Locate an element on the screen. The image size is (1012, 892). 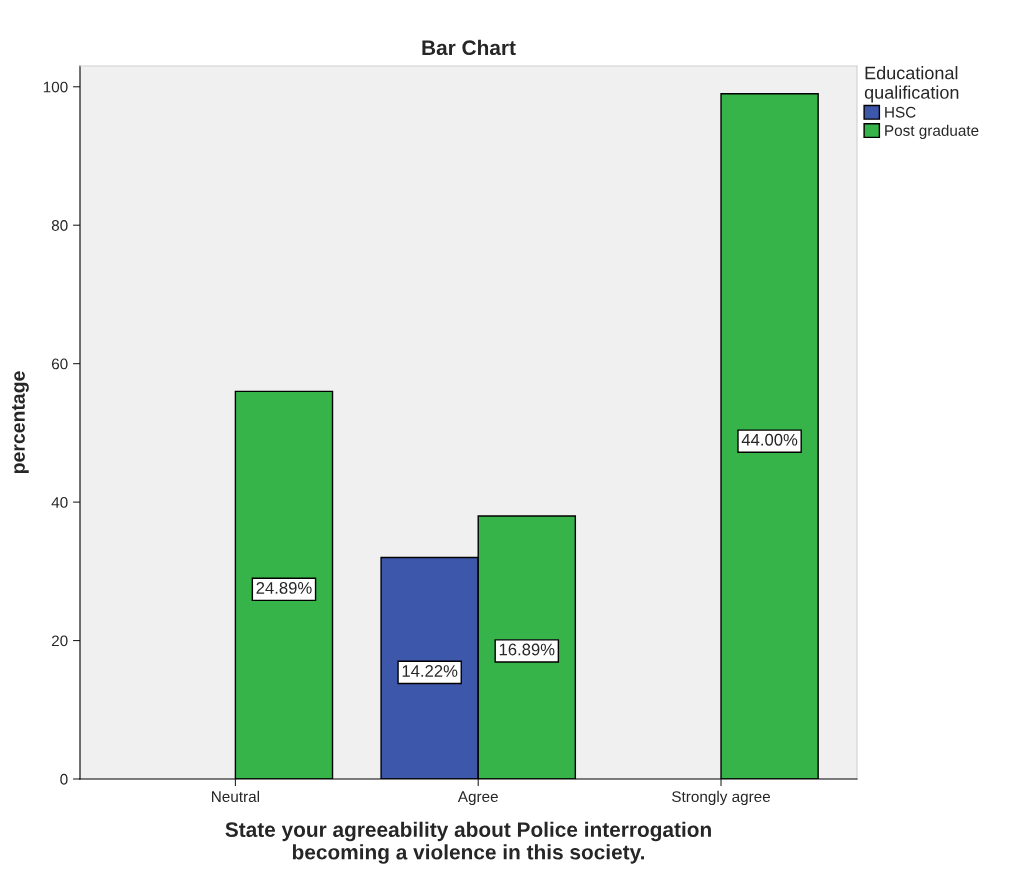
annotation: 14.22% is located at coordinates (430, 671).